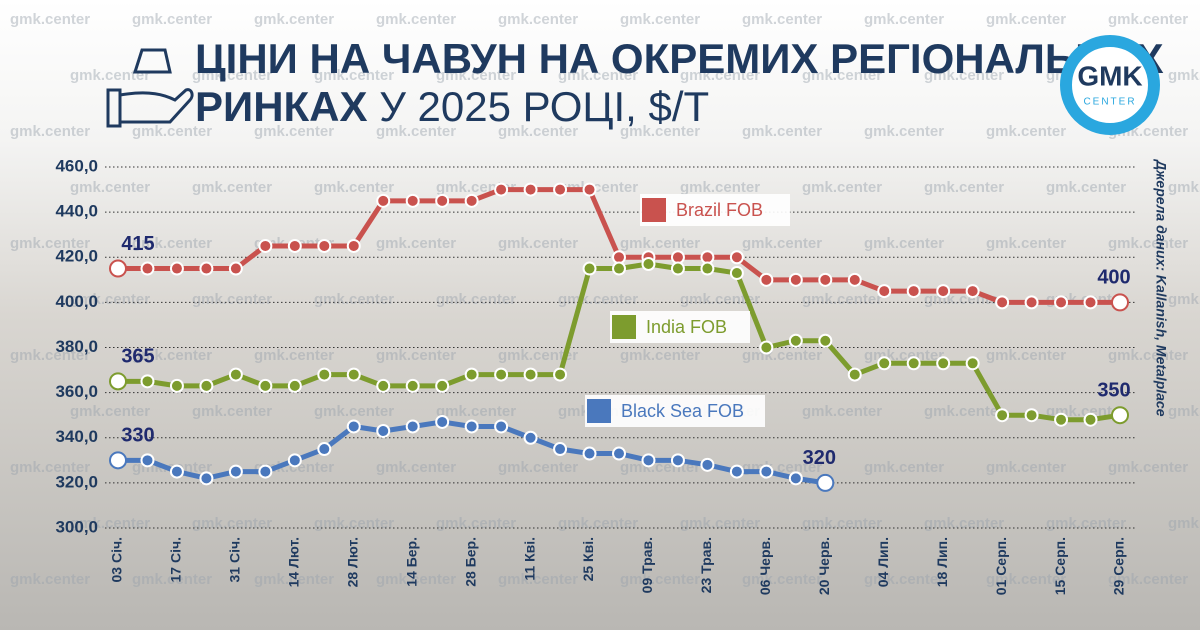  I want to click on value-label: 350, so click(1113, 390).